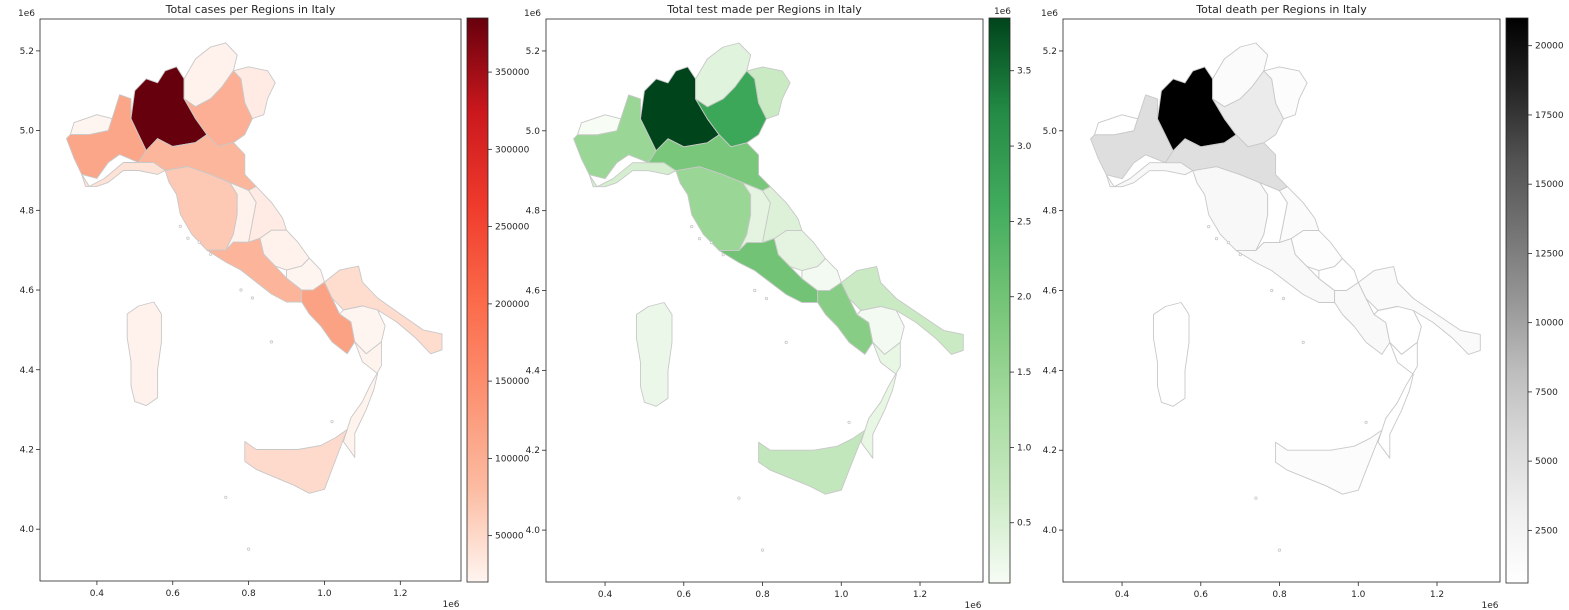 This screenshot has width=1569, height=610. I want to click on colorbar-tick-label: 3.0, so click(1024, 147).